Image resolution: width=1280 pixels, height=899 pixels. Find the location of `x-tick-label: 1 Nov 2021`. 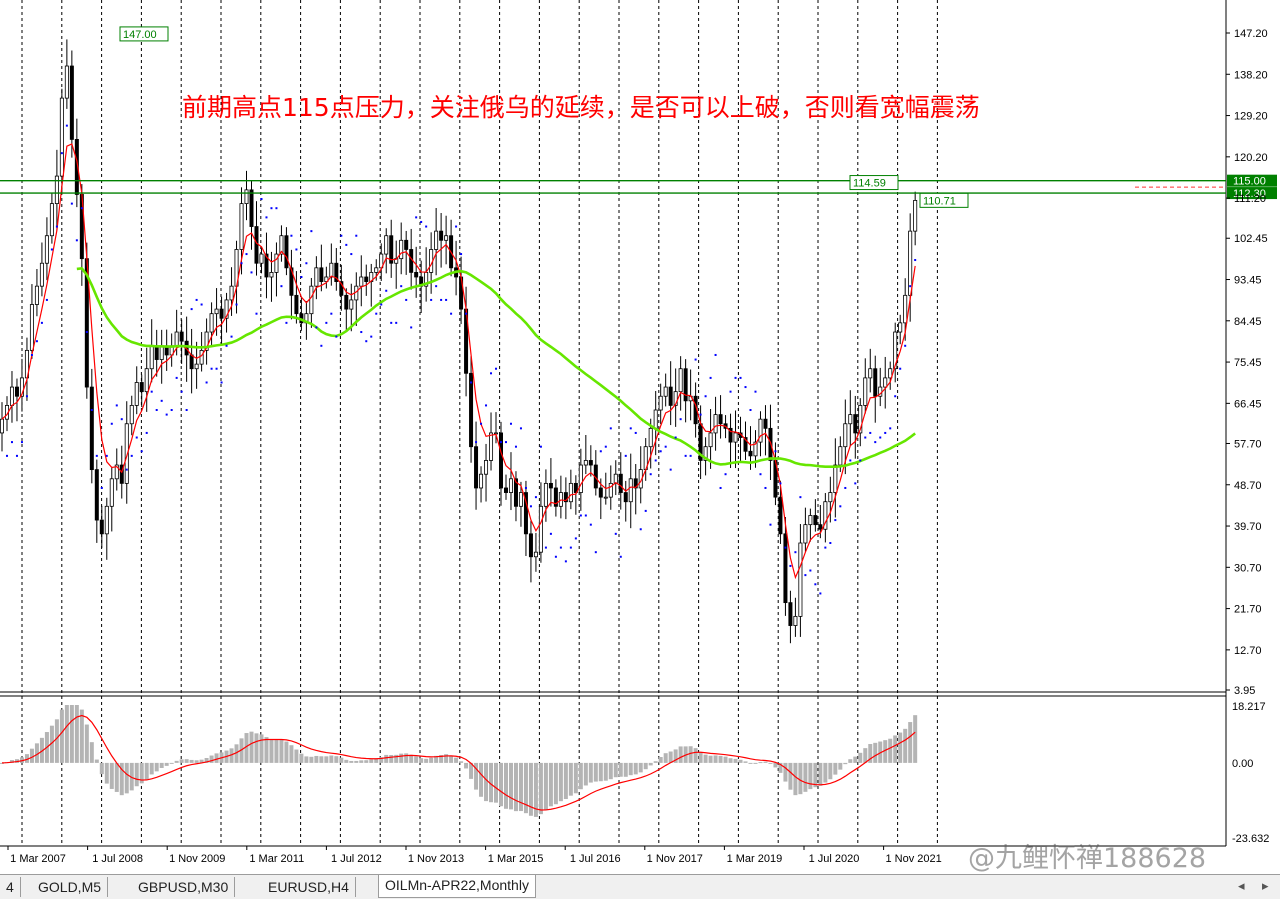

x-tick-label: 1 Nov 2021 is located at coordinates (913, 859).